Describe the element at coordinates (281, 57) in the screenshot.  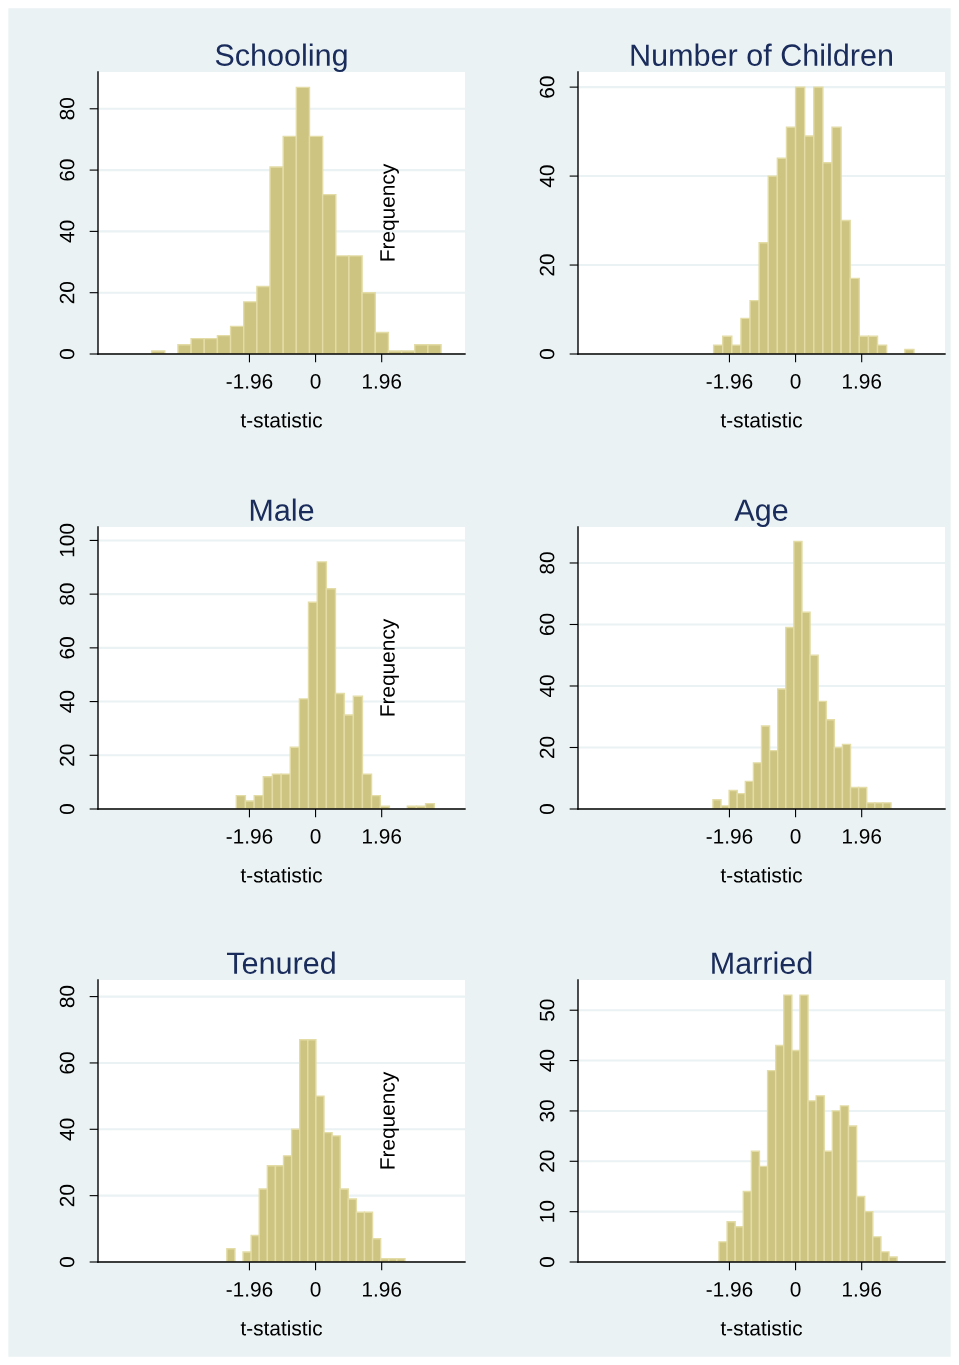
I see `chart-title: Schooling` at that location.